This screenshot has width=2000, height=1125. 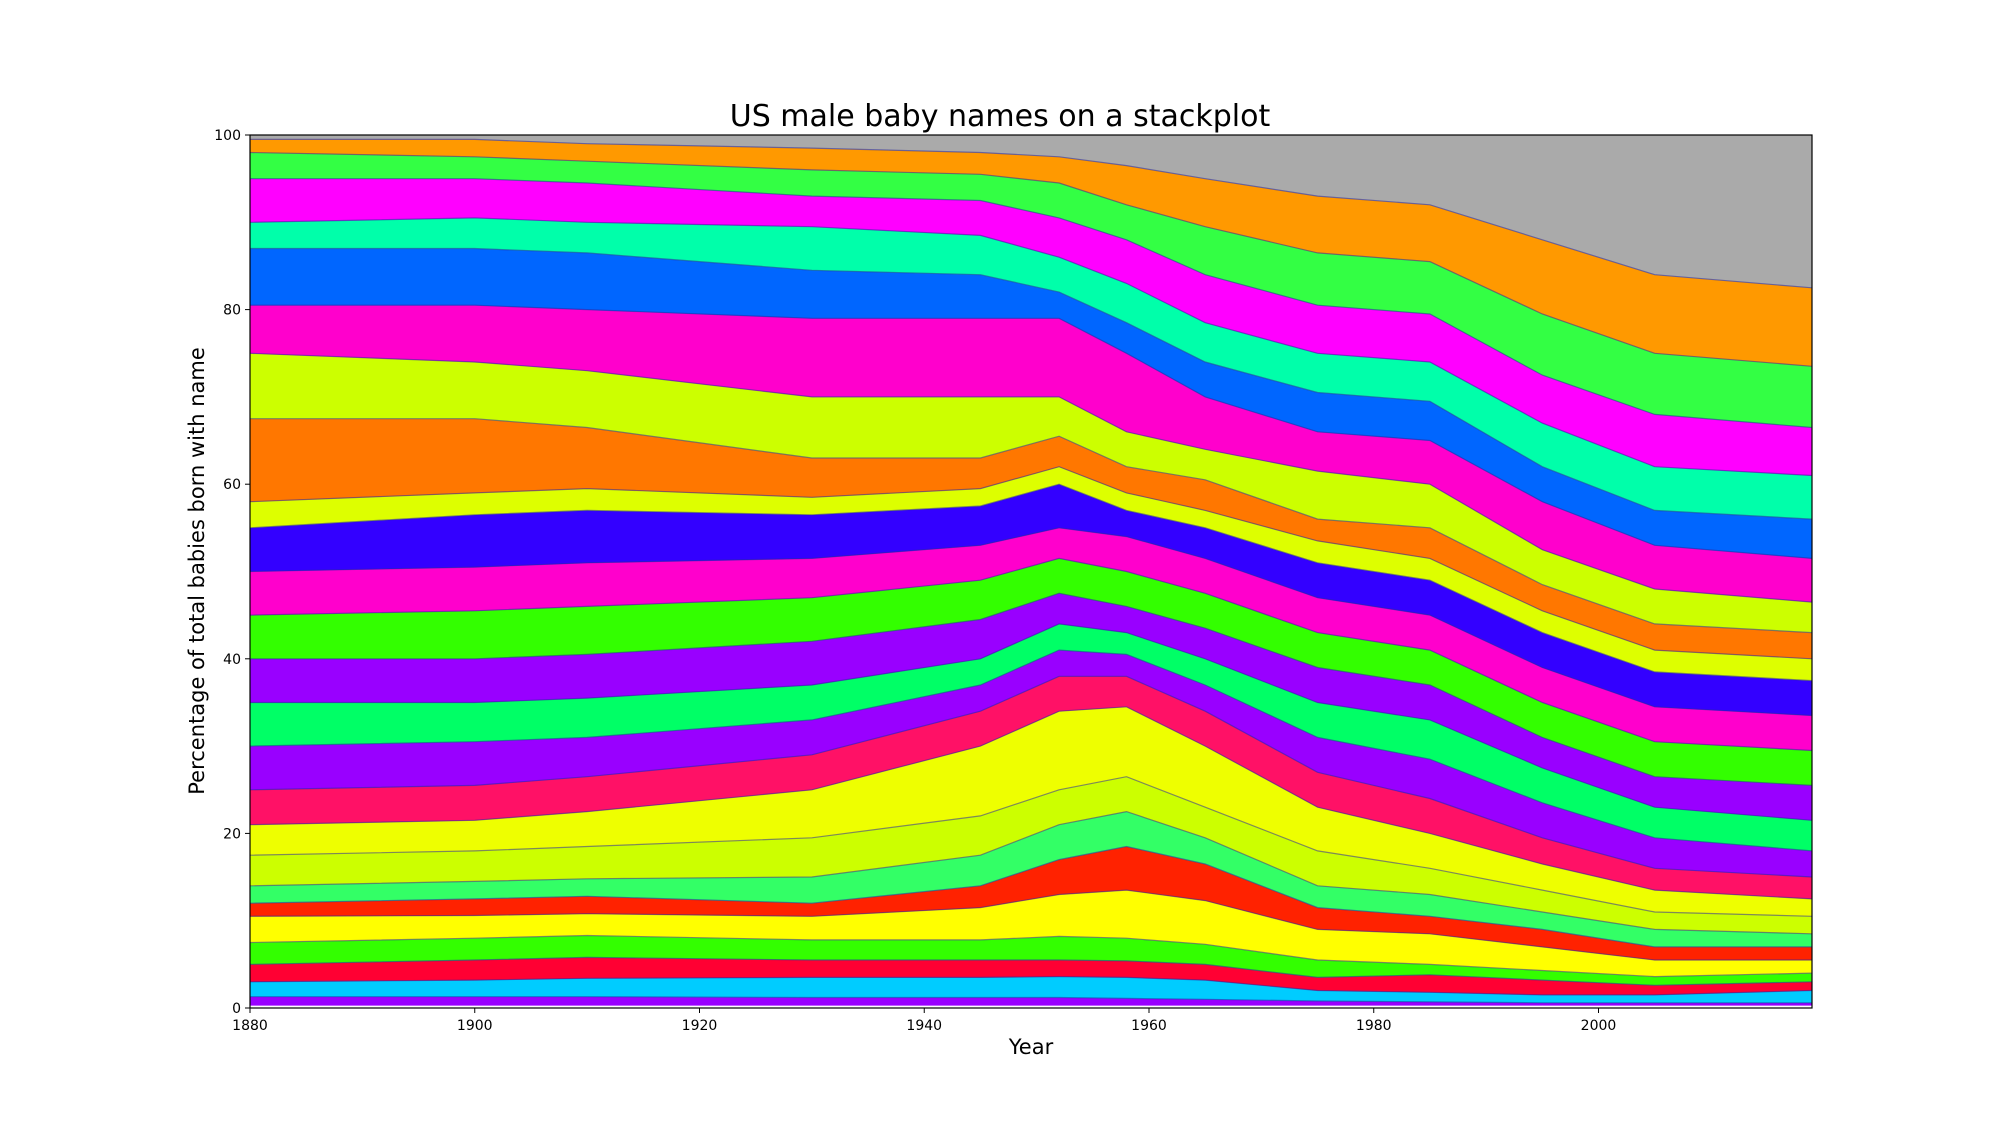 I want to click on x-tick-label: 1960, so click(x=1149, y=1026).